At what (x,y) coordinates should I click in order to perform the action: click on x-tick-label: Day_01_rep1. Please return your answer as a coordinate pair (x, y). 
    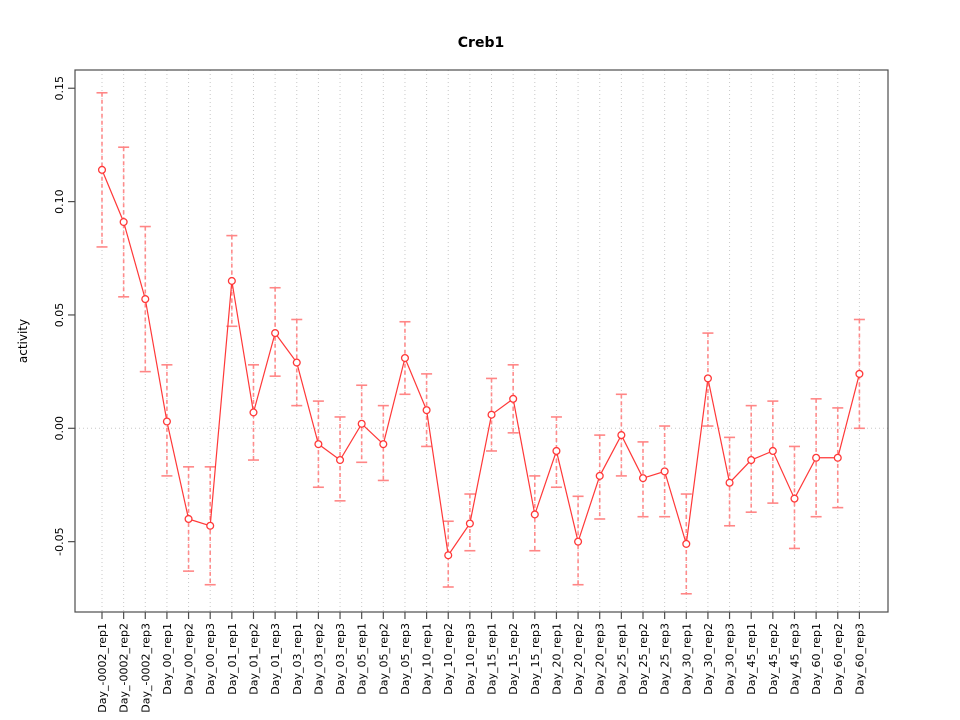
    Looking at the image, I should click on (232, 659).